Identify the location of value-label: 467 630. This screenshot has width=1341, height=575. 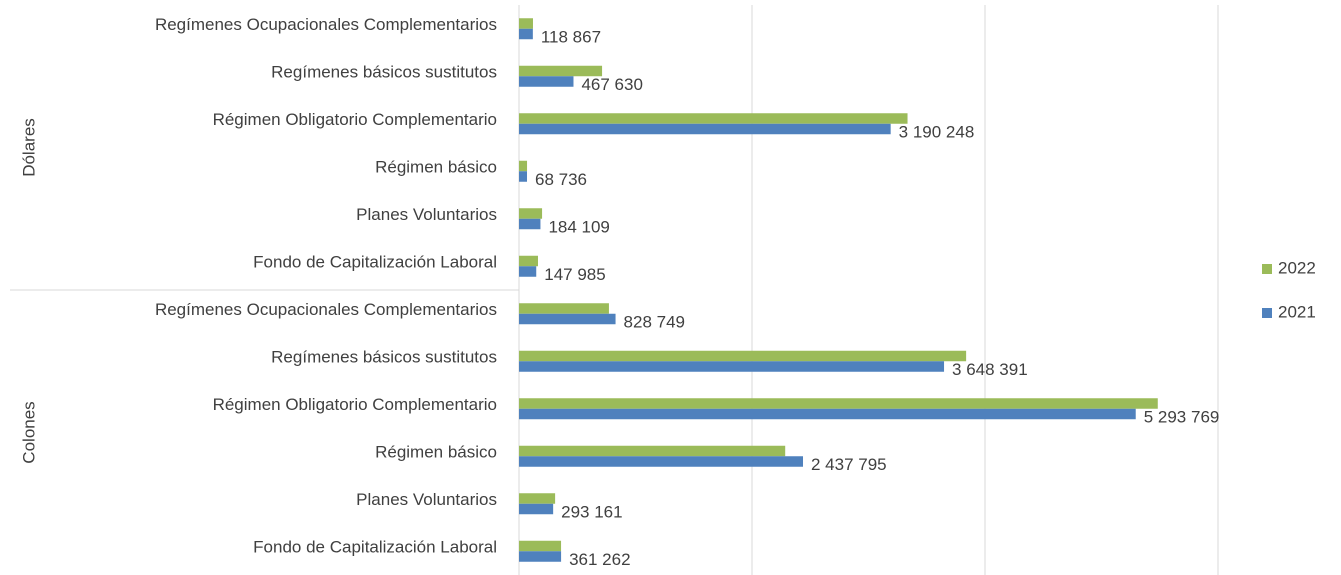
(611, 84).